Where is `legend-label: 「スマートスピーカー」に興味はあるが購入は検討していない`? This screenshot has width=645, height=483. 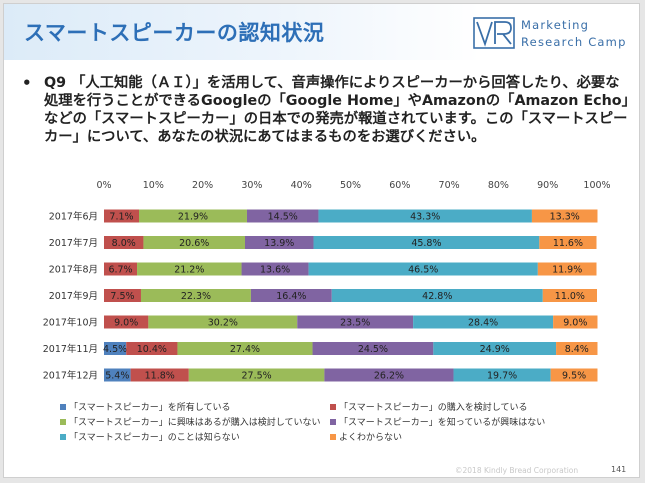
legend-label: 「スマートスピーカー」に興味はあるが購入は検討していない is located at coordinates (195, 423).